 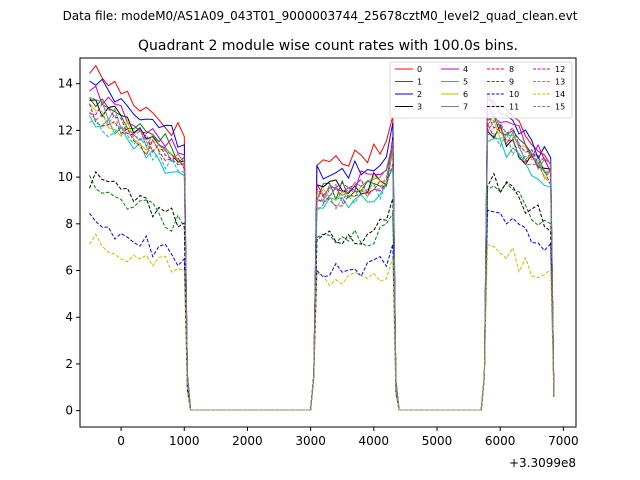 I want to click on y-tick-label: 12, so click(x=65, y=130).